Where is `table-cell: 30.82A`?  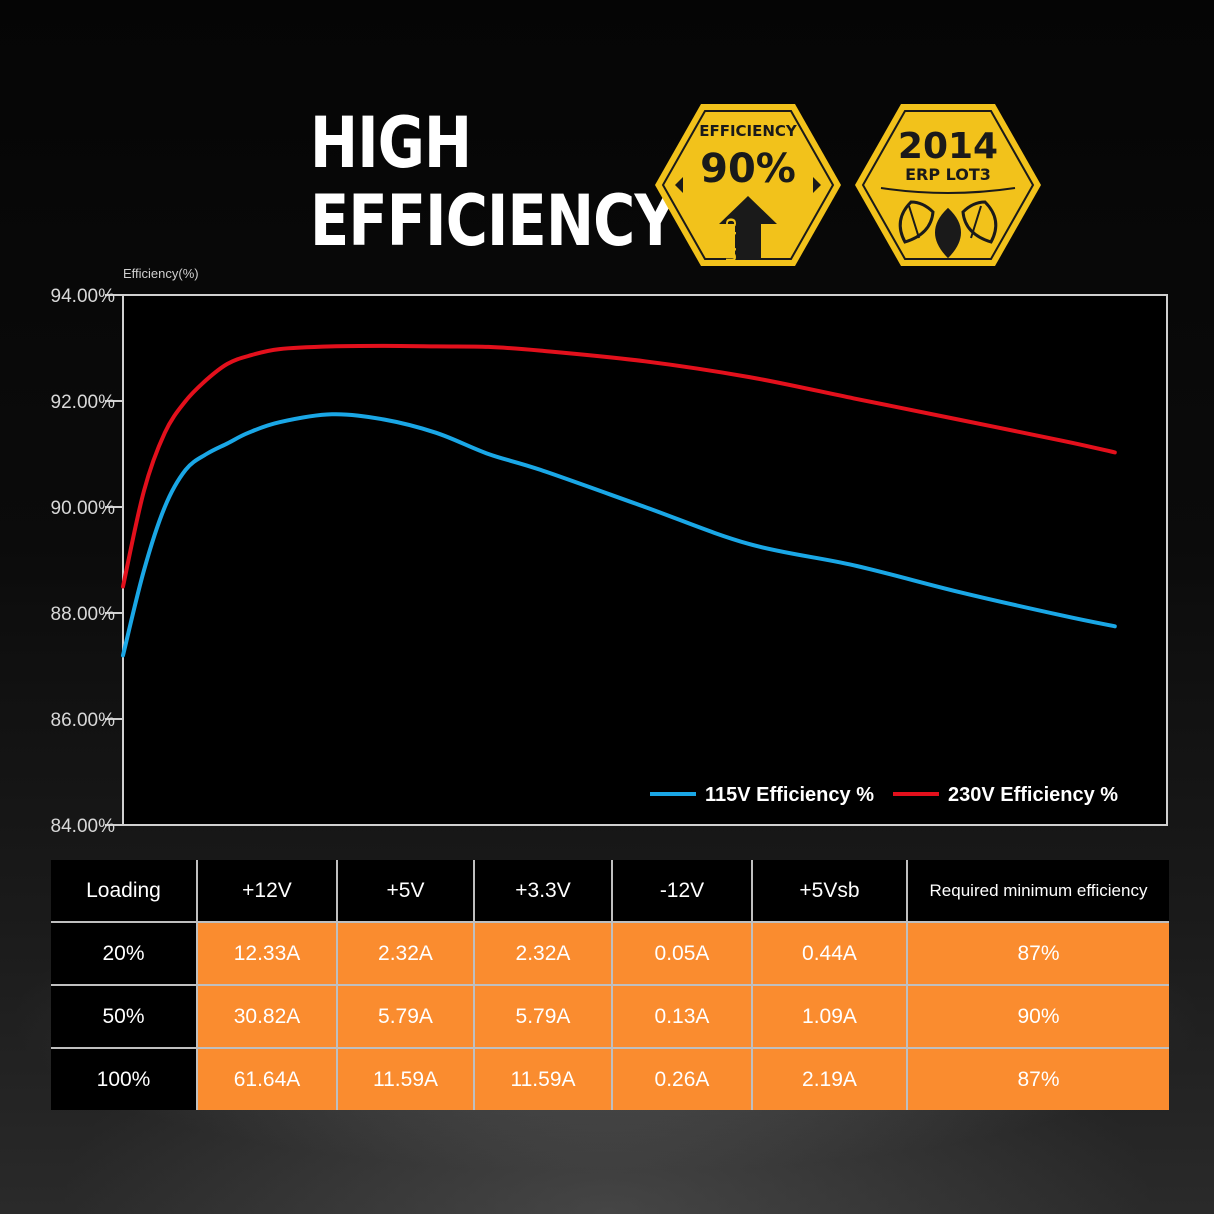
table-cell: 30.82A is located at coordinates (267, 1016).